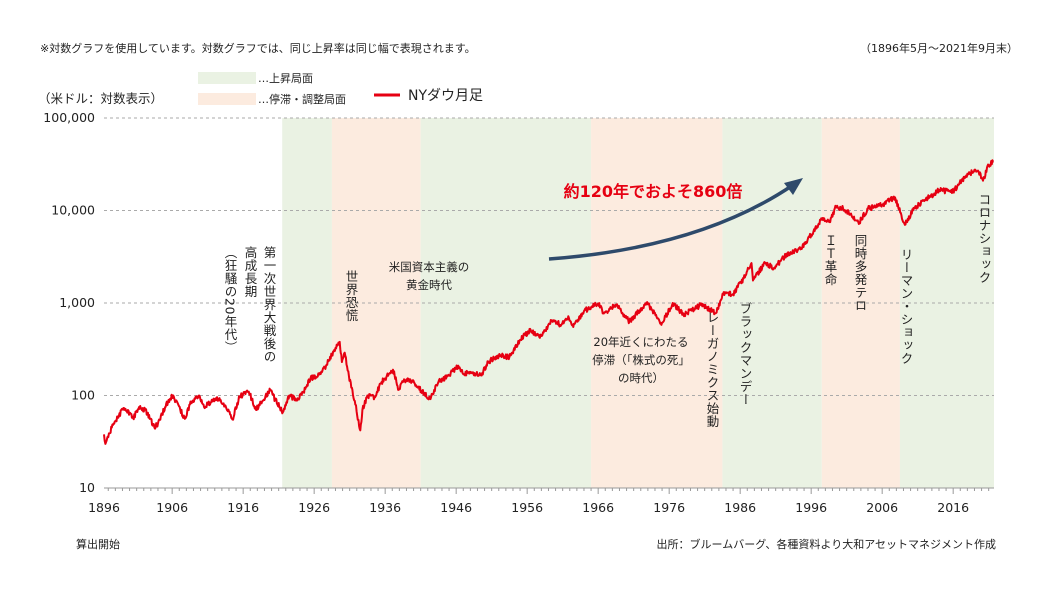  Describe the element at coordinates (250, 271) in the screenshot. I see `annotation-label: 高成長期` at that location.